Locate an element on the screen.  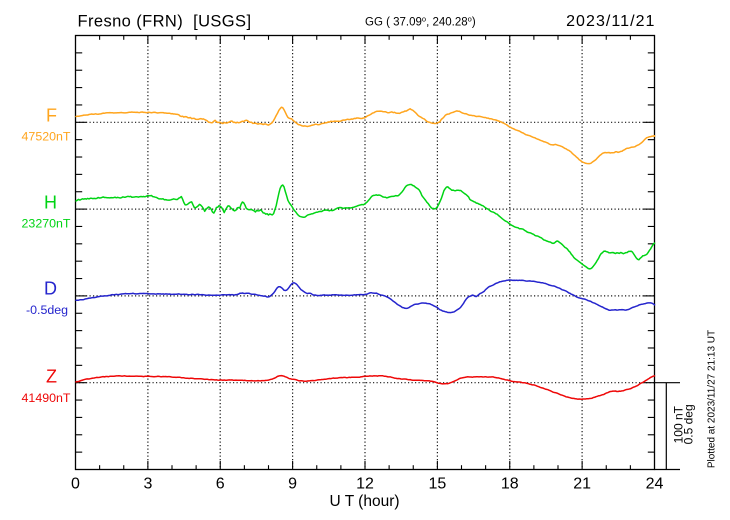
svg-text: Plotted at 2023/11/27 21:13 UT is located at coordinates (711, 399).